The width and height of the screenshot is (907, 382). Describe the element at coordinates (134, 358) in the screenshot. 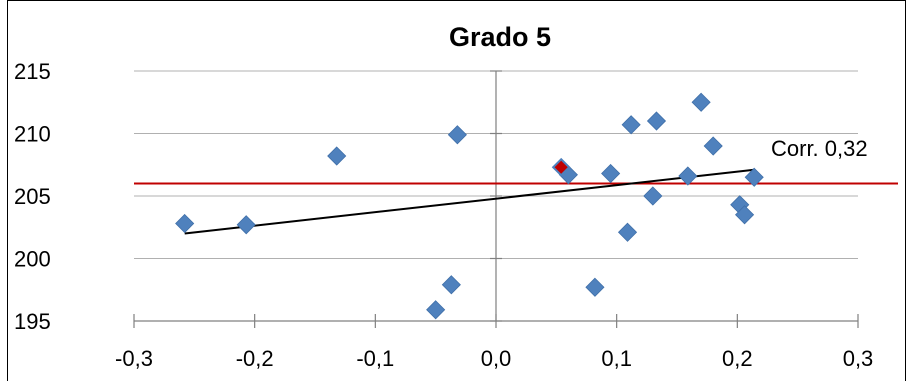

I see `x-tick-label: -0,3` at that location.